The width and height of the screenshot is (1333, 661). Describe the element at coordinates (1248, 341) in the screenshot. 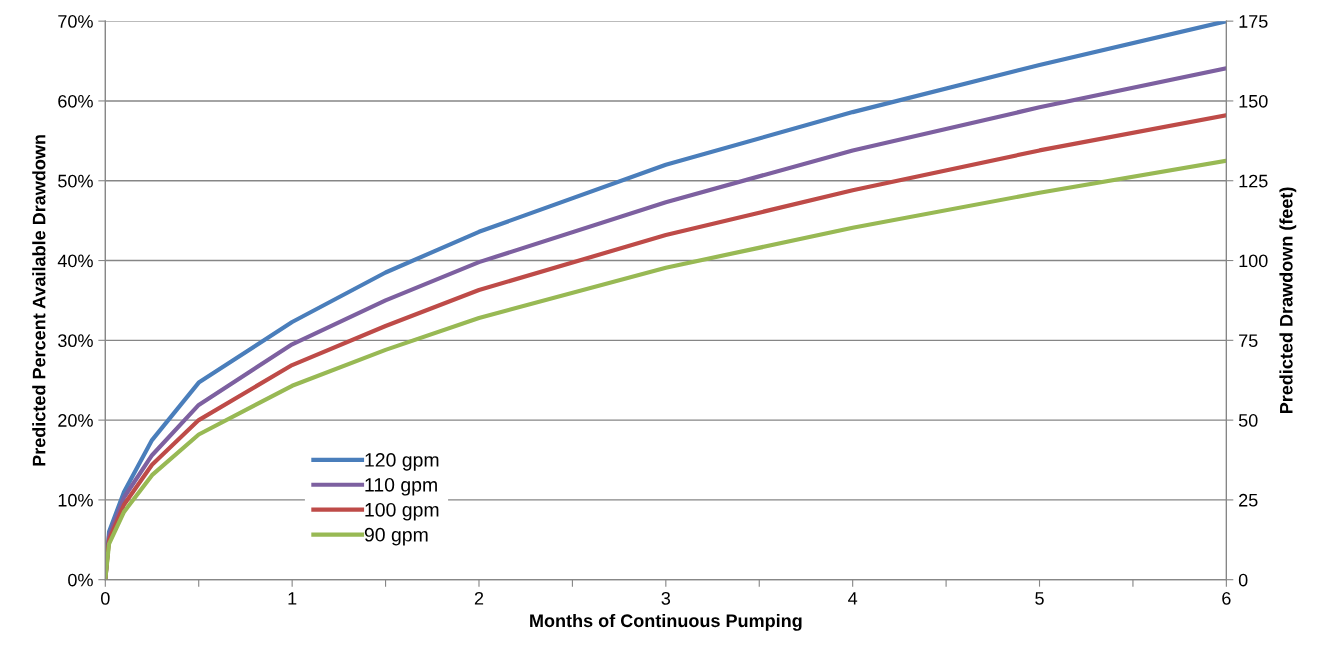

I see `y2-tick-label: 75` at that location.